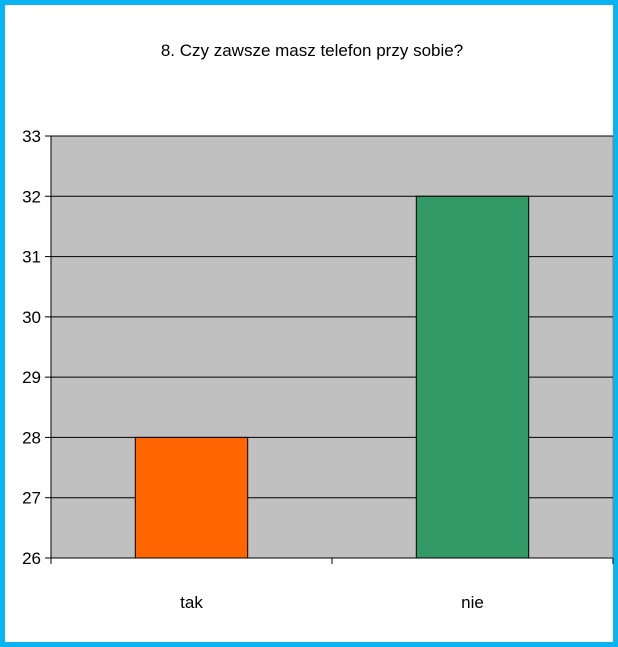 This screenshot has height=647, width=618. What do you see at coordinates (31, 257) in the screenshot?
I see `y-tick-label: 31` at bounding box center [31, 257].